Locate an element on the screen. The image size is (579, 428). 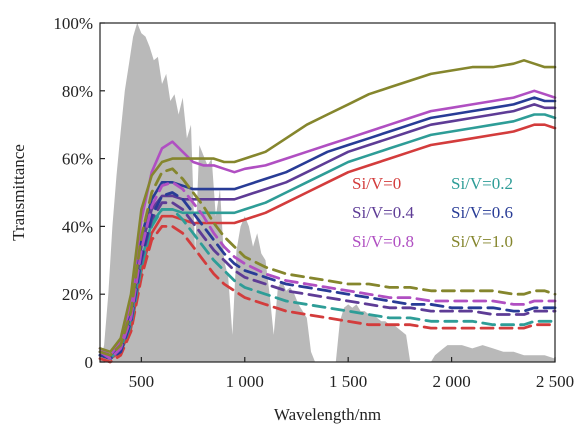
legend-label: Si/V=0.4 is located at coordinates (383, 212).